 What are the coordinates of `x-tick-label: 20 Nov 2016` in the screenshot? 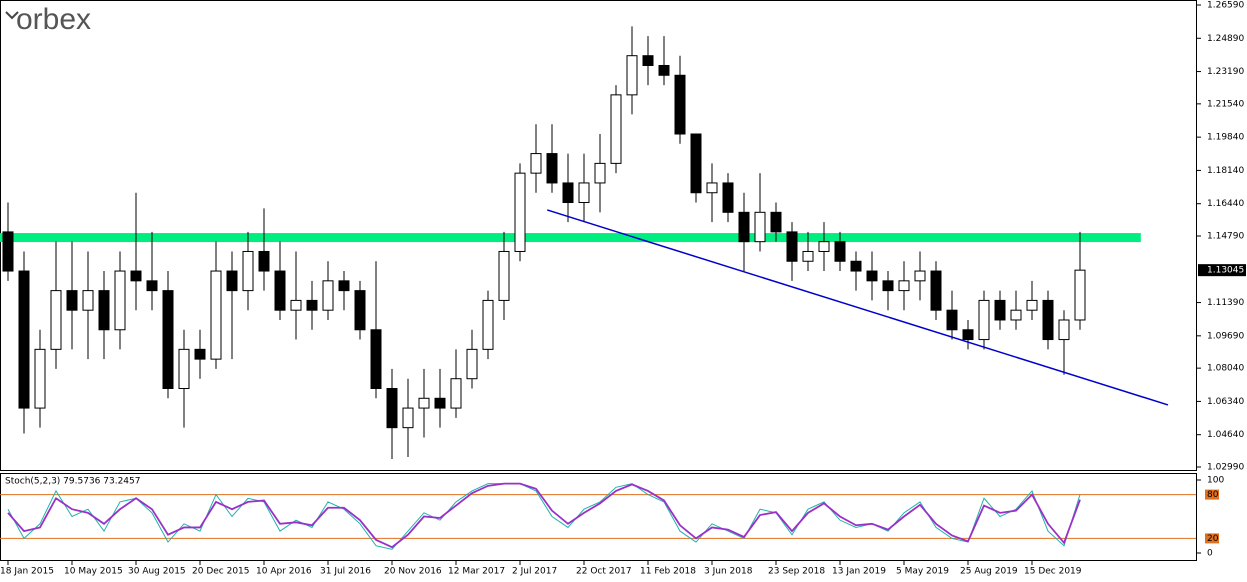 It's located at (413, 572).